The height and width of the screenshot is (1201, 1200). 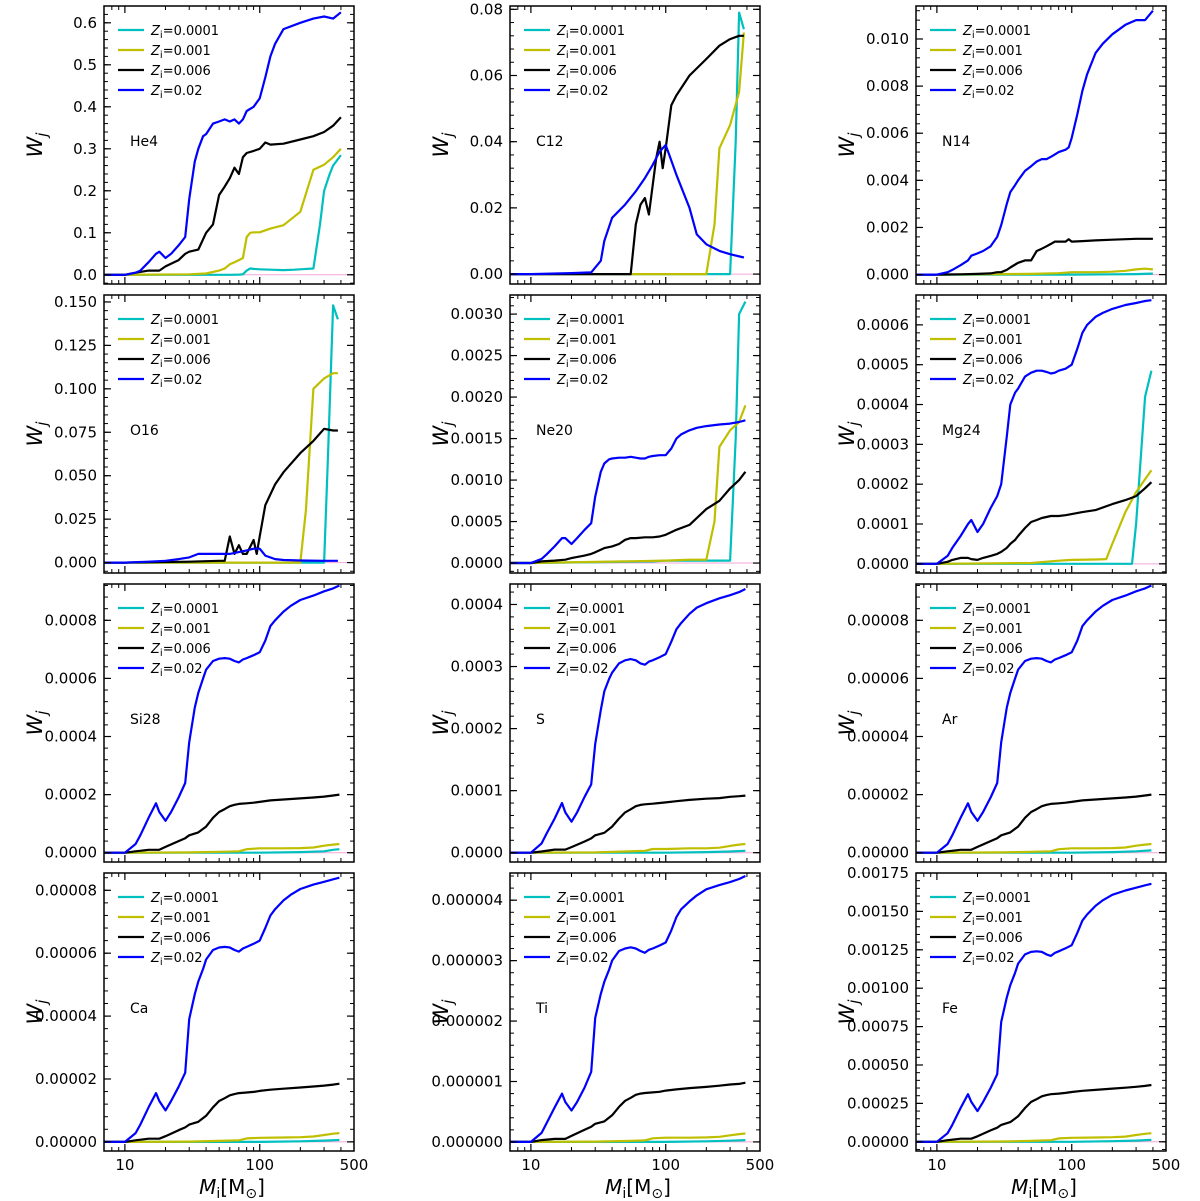 I want to click on y-tick-label: 0.010, so click(x=887, y=39).